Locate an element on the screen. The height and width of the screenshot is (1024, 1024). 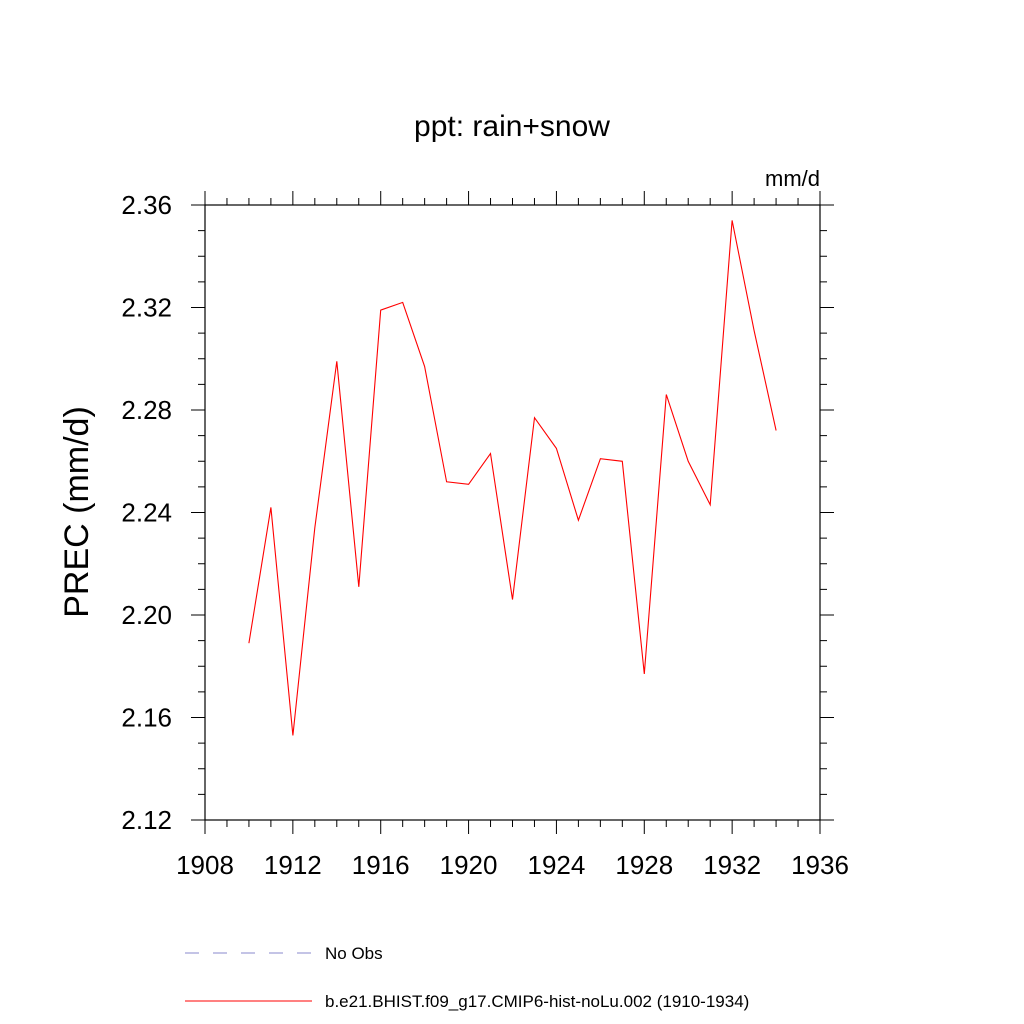
x-tick-label: 1932 is located at coordinates (732, 865).